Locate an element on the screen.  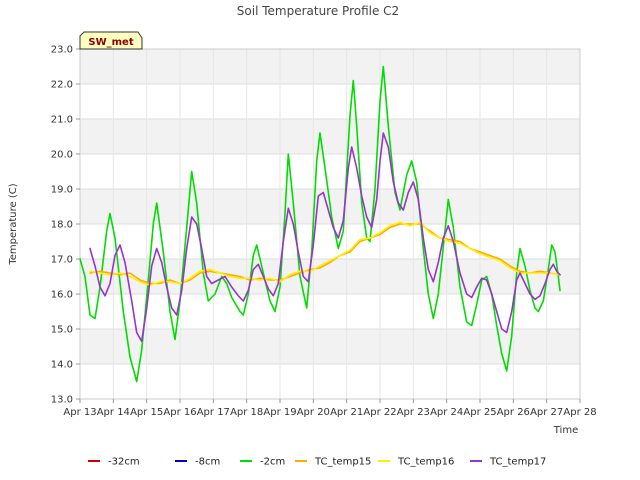
legend-item: -2cm is located at coordinates (262, 462).